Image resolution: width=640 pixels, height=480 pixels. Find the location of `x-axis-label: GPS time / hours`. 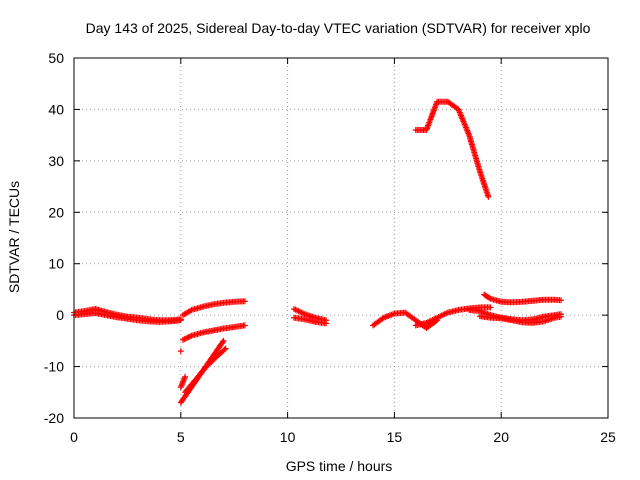

x-axis-label: GPS time / hours is located at coordinates (339, 466).